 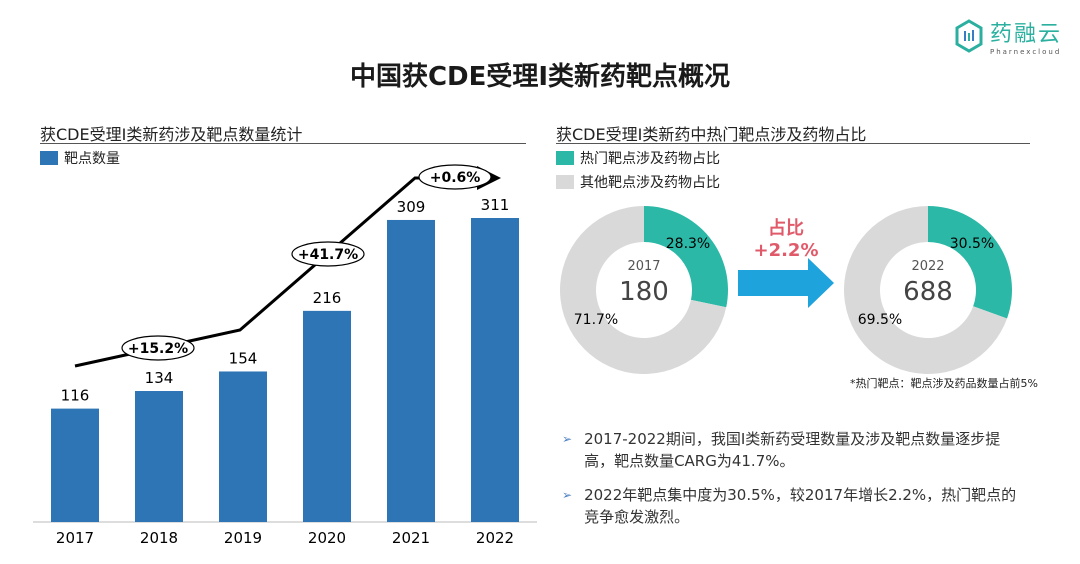 What do you see at coordinates (688, 244) in the screenshot?
I see `pie-hot-label: 28.3%` at bounding box center [688, 244].